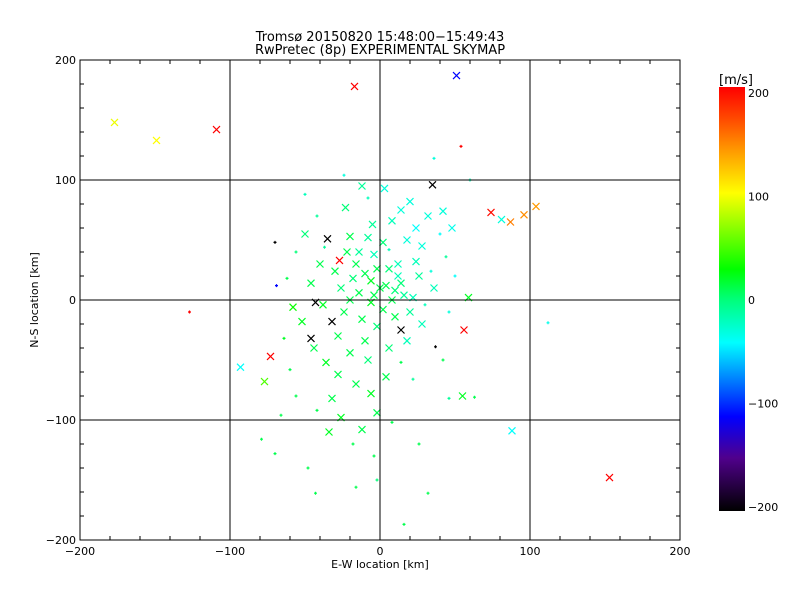 Image resolution: width=800 pixels, height=604 pixels. What do you see at coordinates (736, 80) in the screenshot?
I see `colorbar-label: [m/s]` at bounding box center [736, 80].